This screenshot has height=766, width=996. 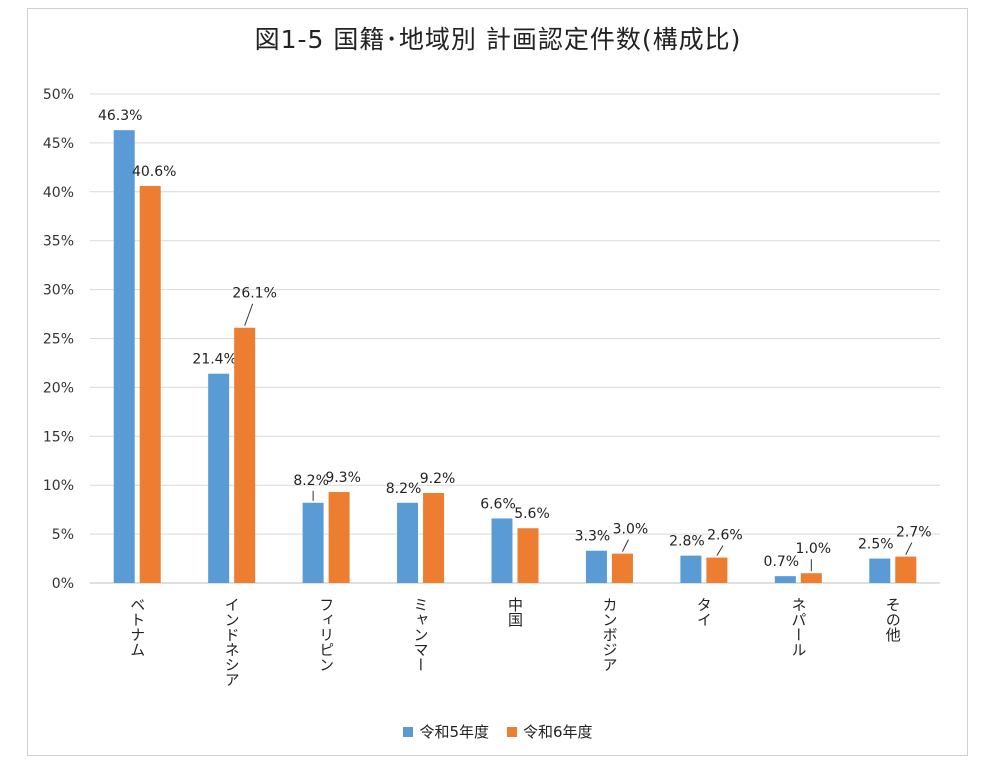 I want to click on legend-item-r6: 令和6年度, so click(x=550, y=731).